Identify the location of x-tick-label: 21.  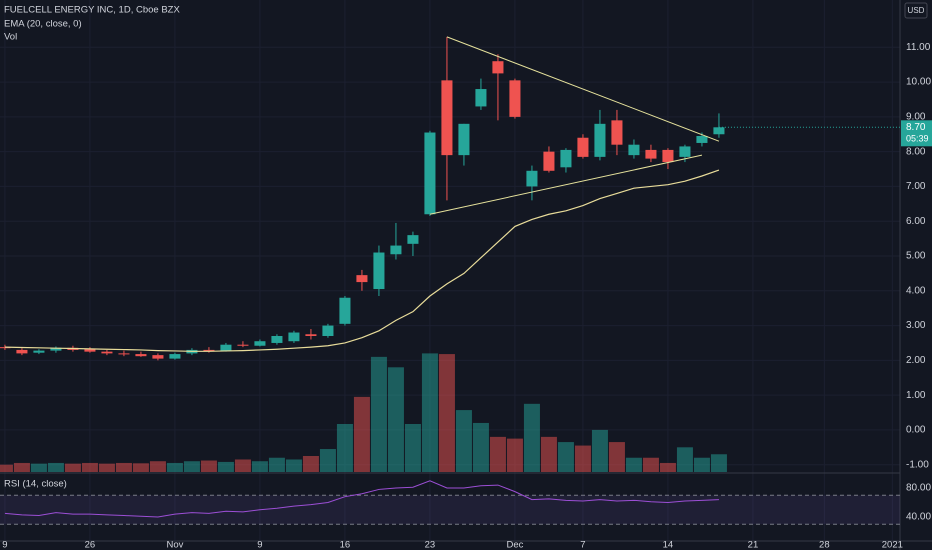
(753, 545).